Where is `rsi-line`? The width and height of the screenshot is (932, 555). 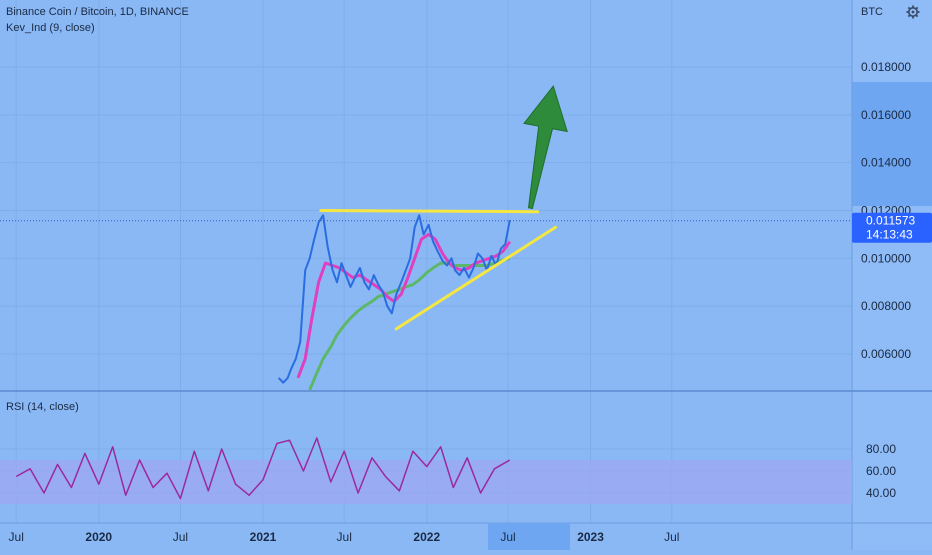 rsi-line is located at coordinates (263, 468).